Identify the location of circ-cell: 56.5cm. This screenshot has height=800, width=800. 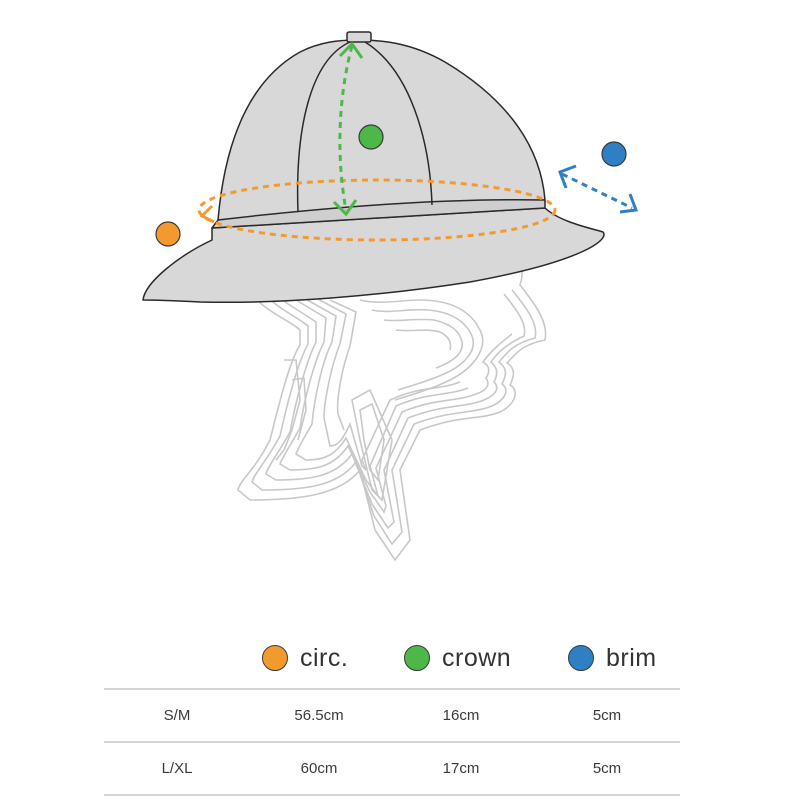
(319, 715).